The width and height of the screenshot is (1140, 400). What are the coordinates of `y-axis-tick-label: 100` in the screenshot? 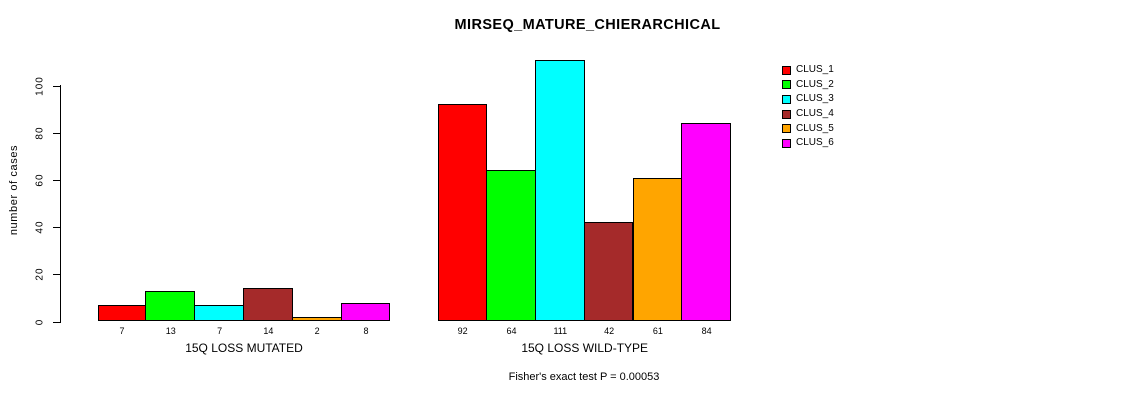 It's located at (40, 85).